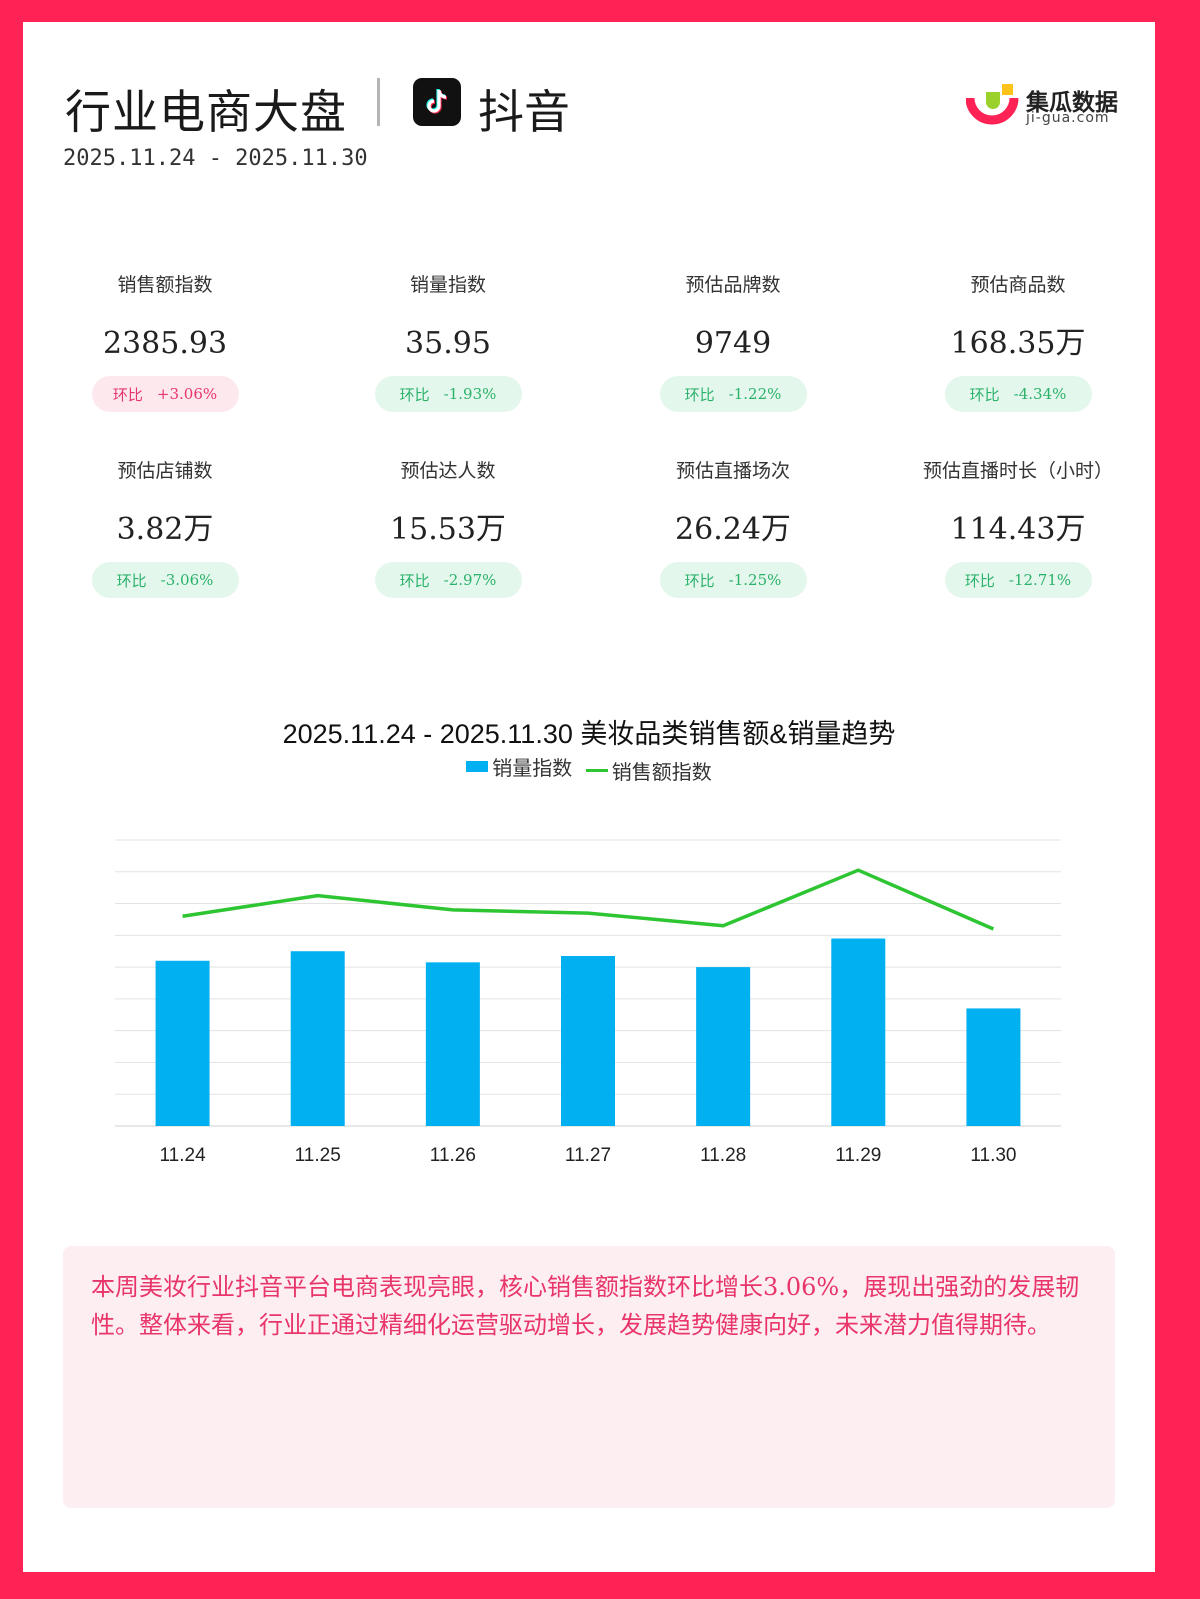 The width and height of the screenshot is (1200, 1599). Describe the element at coordinates (732, 471) in the screenshot. I see `metric-label: 预估直播场次` at that location.